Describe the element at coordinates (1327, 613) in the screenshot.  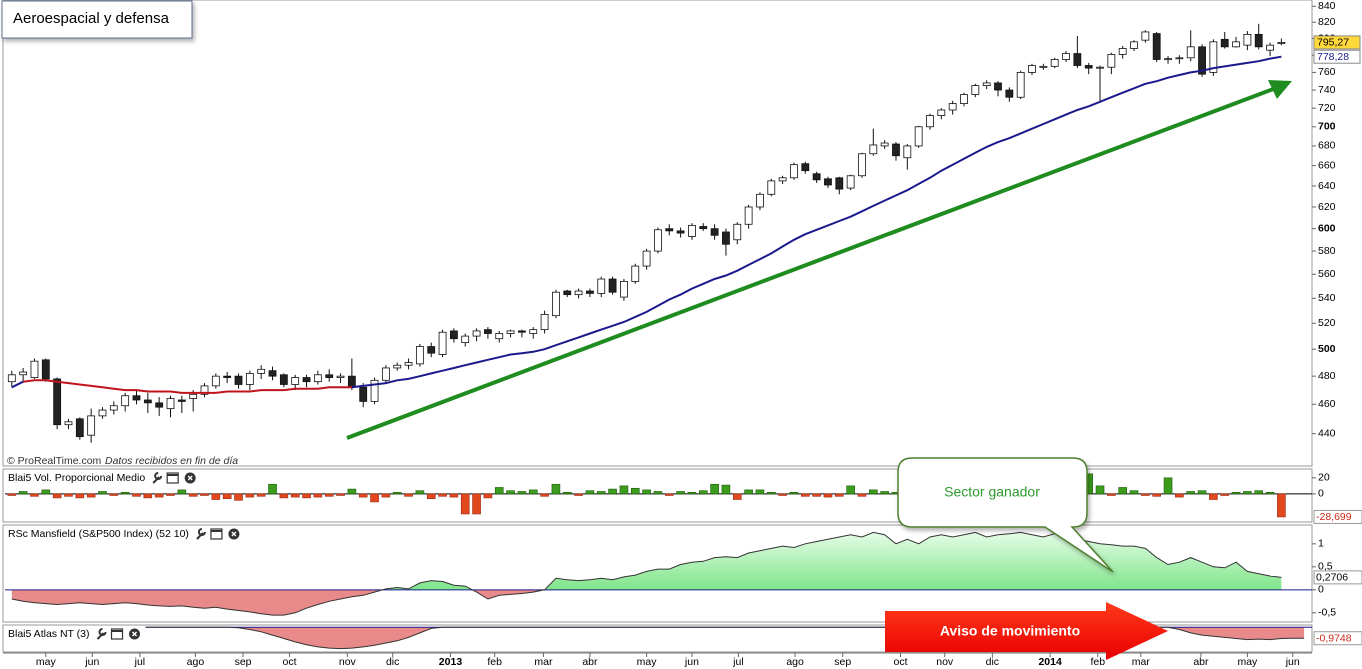
I see `y-tick-label: -0,5` at that location.